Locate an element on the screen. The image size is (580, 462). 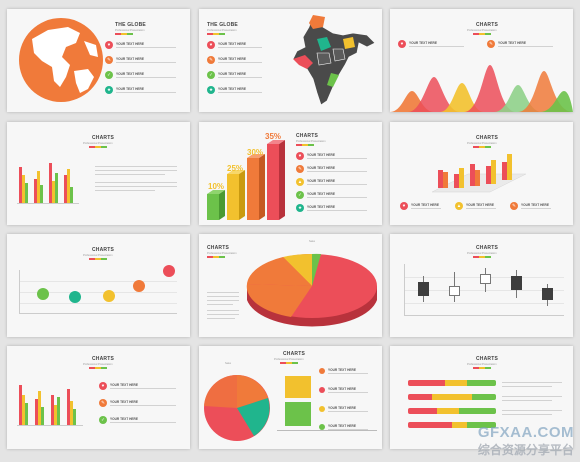
percent-label: 10% is located at coordinates (216, 186).